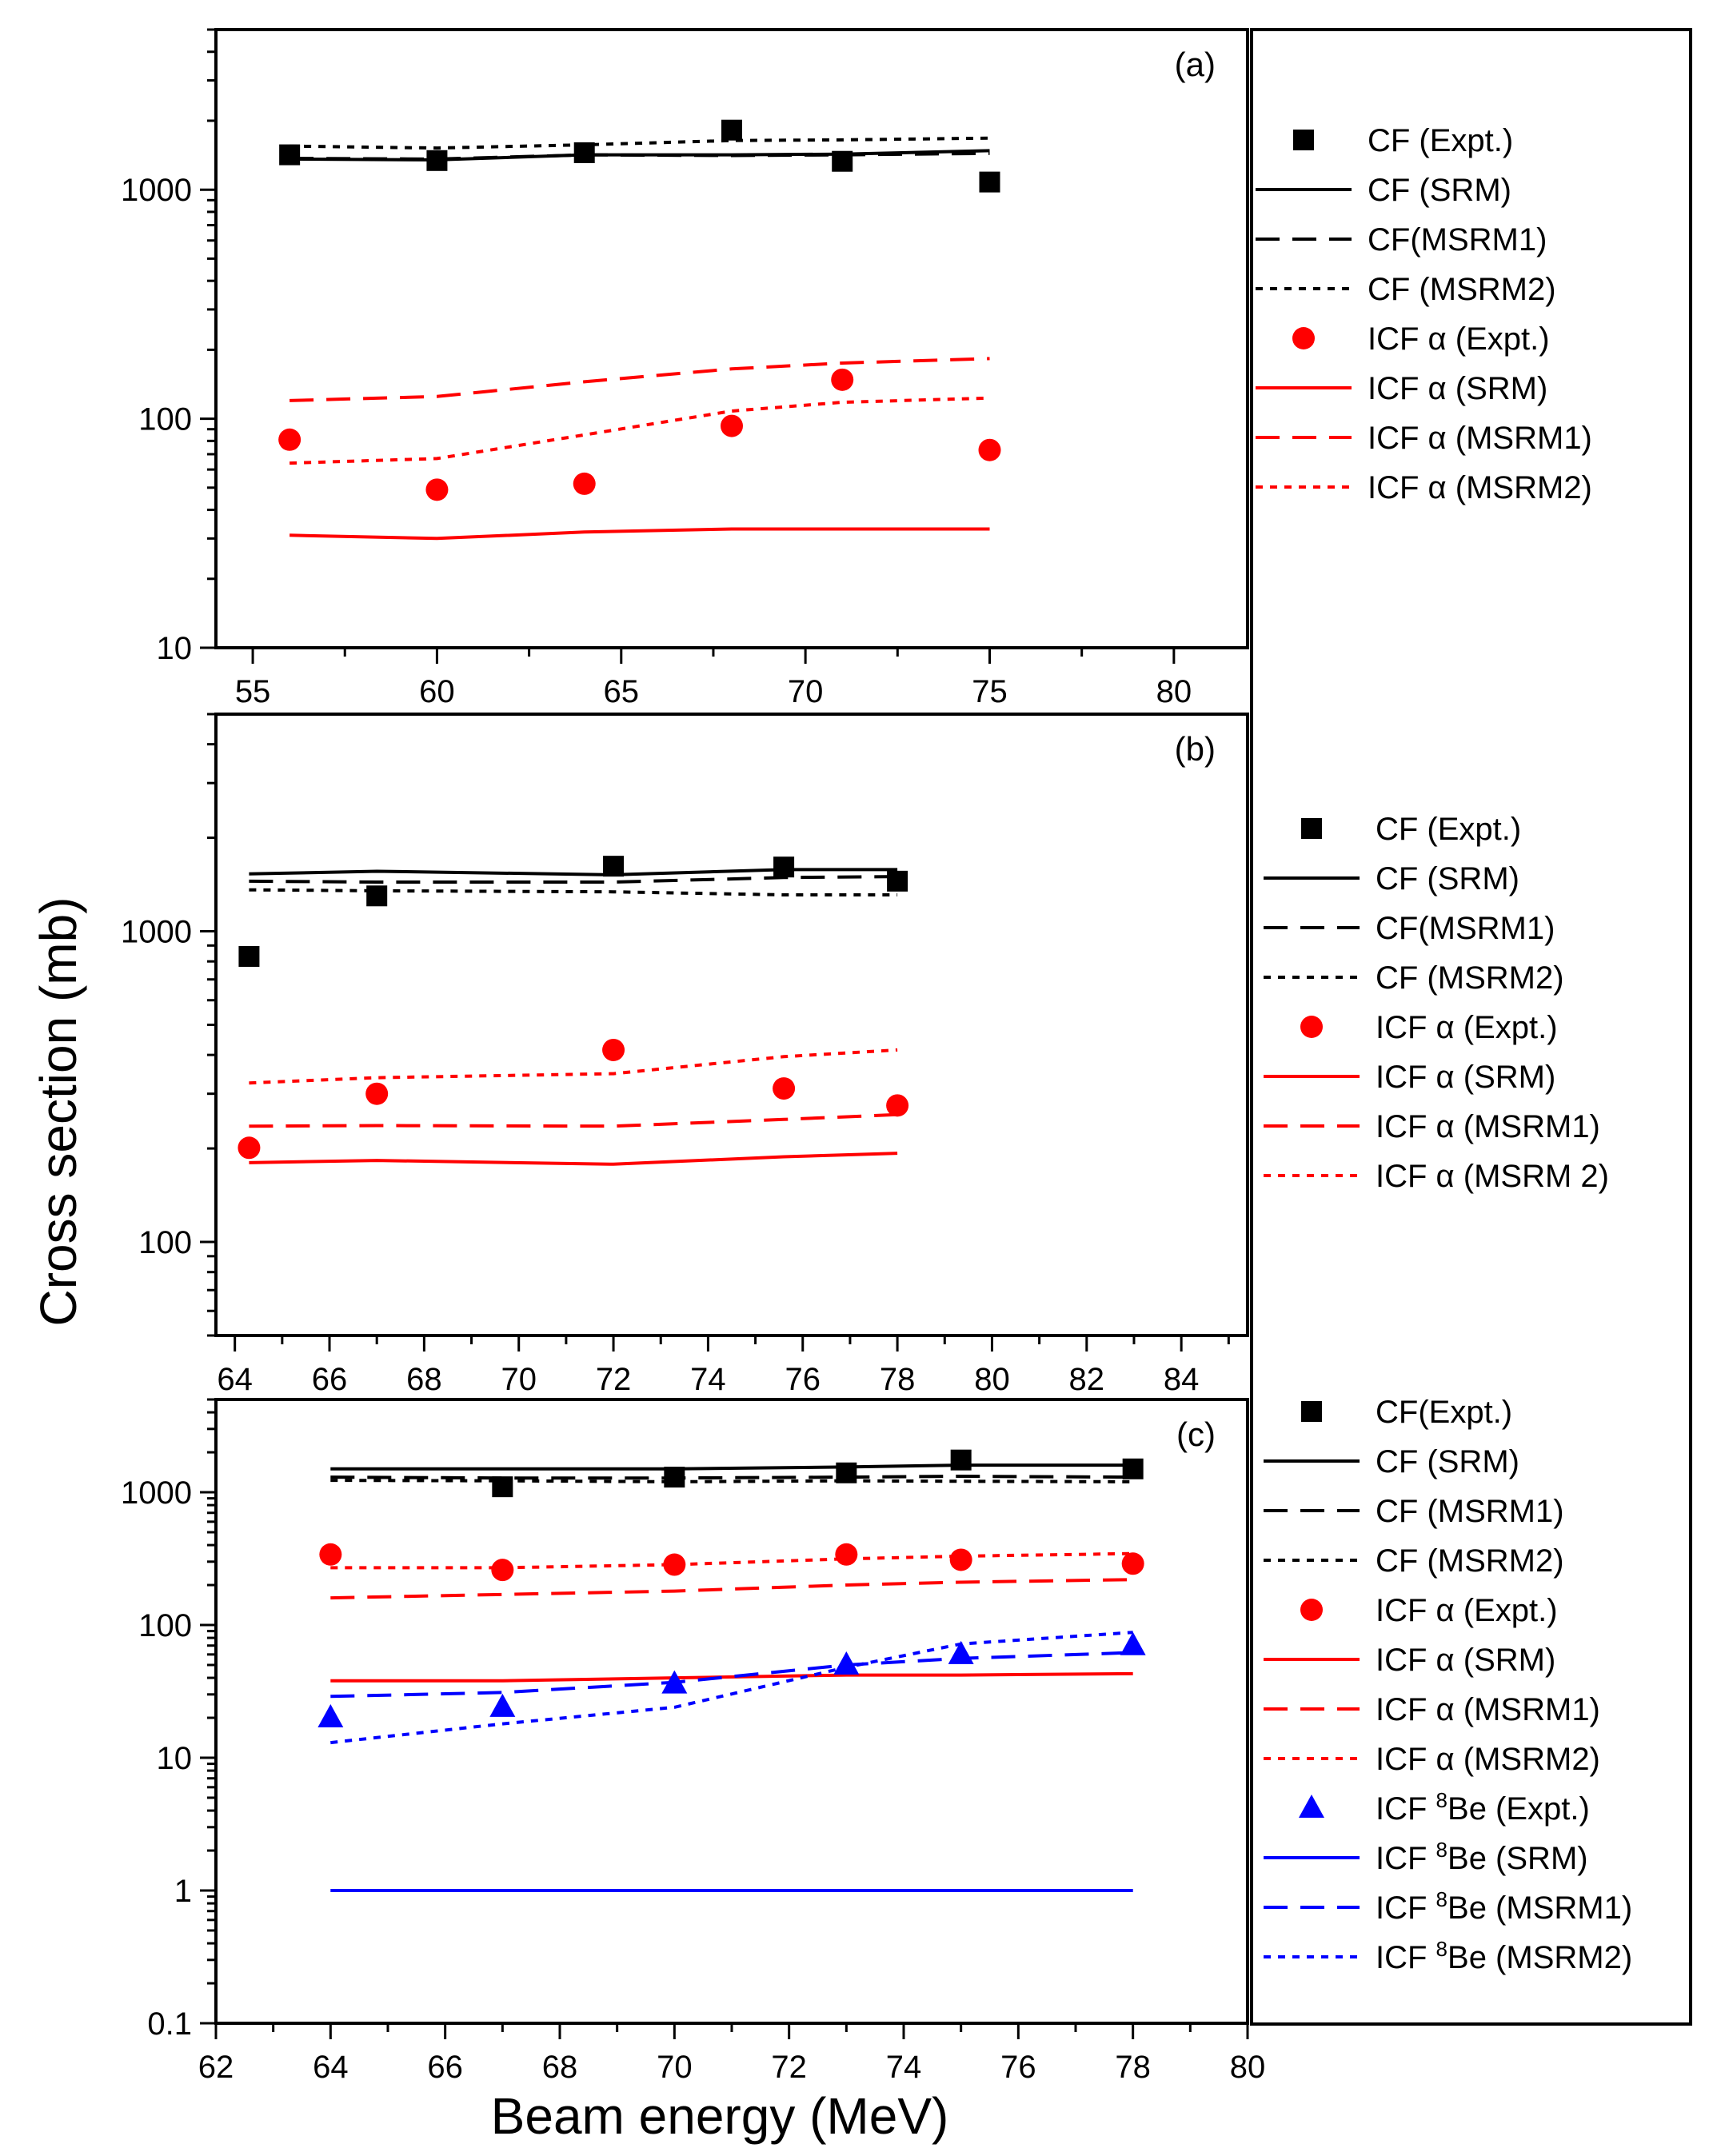  I want to click on x-tick-label: 64, so click(235, 1379).